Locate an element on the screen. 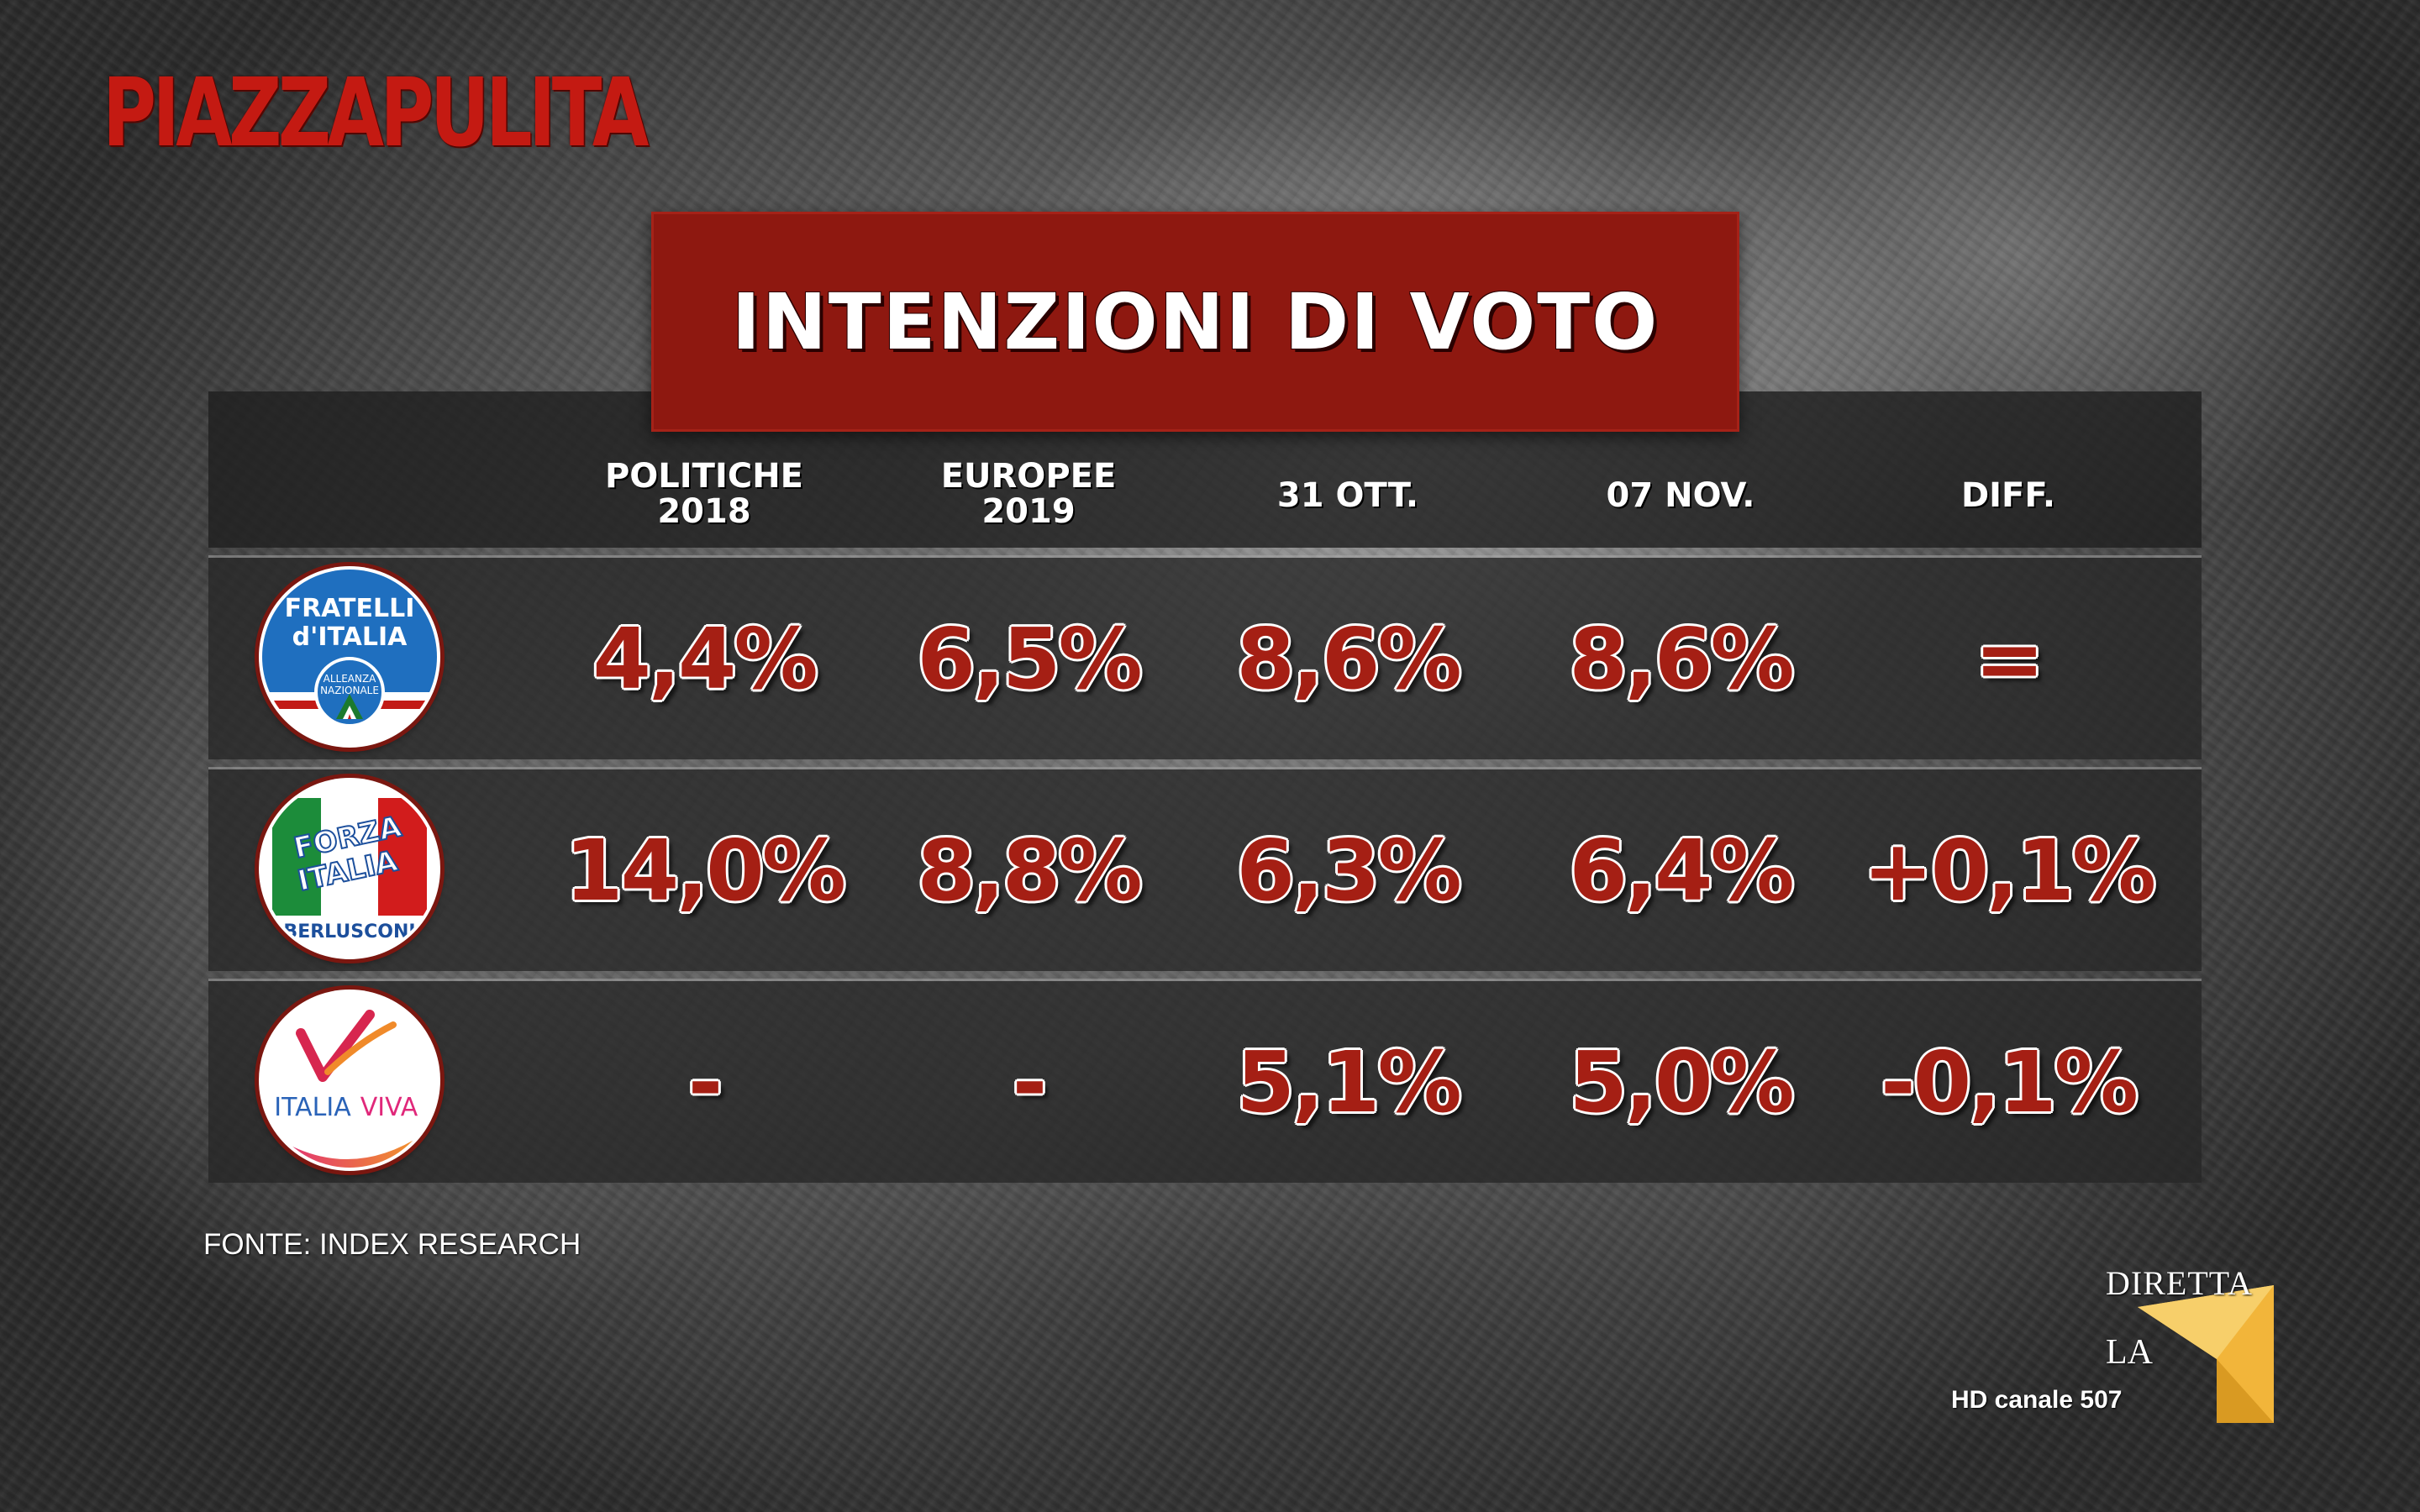 Image resolution: width=2420 pixels, height=1512 pixels. value-07-nov: 8,6% is located at coordinates (1681, 658).